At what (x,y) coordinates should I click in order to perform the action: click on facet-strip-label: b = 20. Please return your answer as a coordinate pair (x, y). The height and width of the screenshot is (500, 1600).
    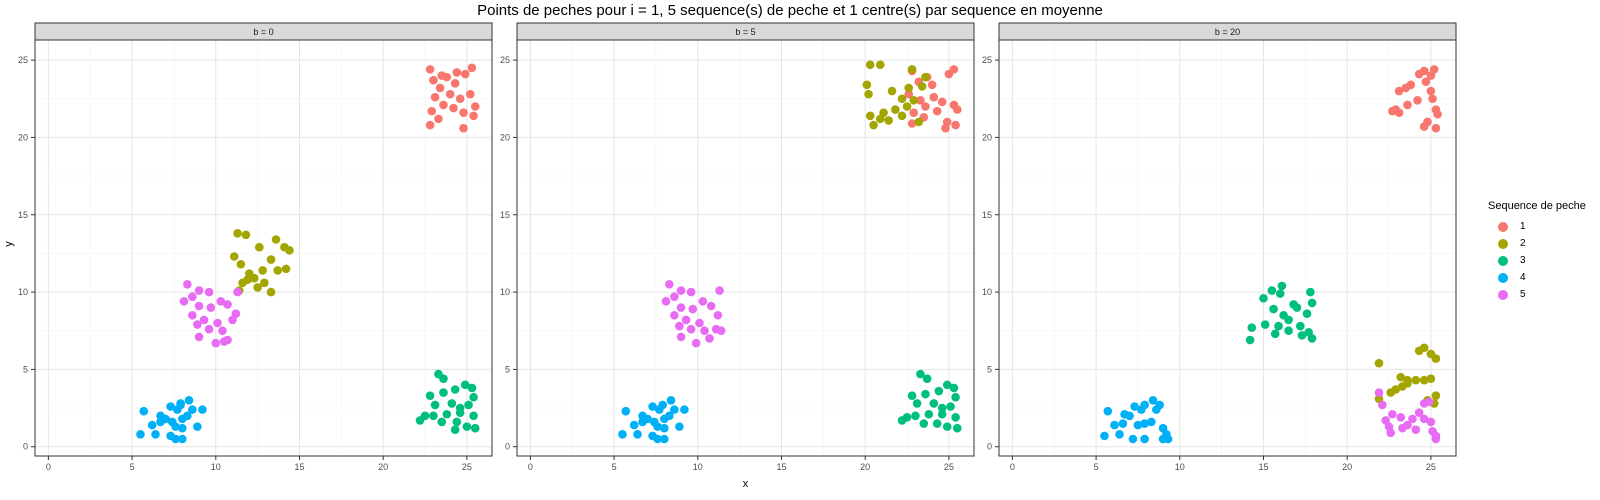
    Looking at the image, I should click on (1227, 32).